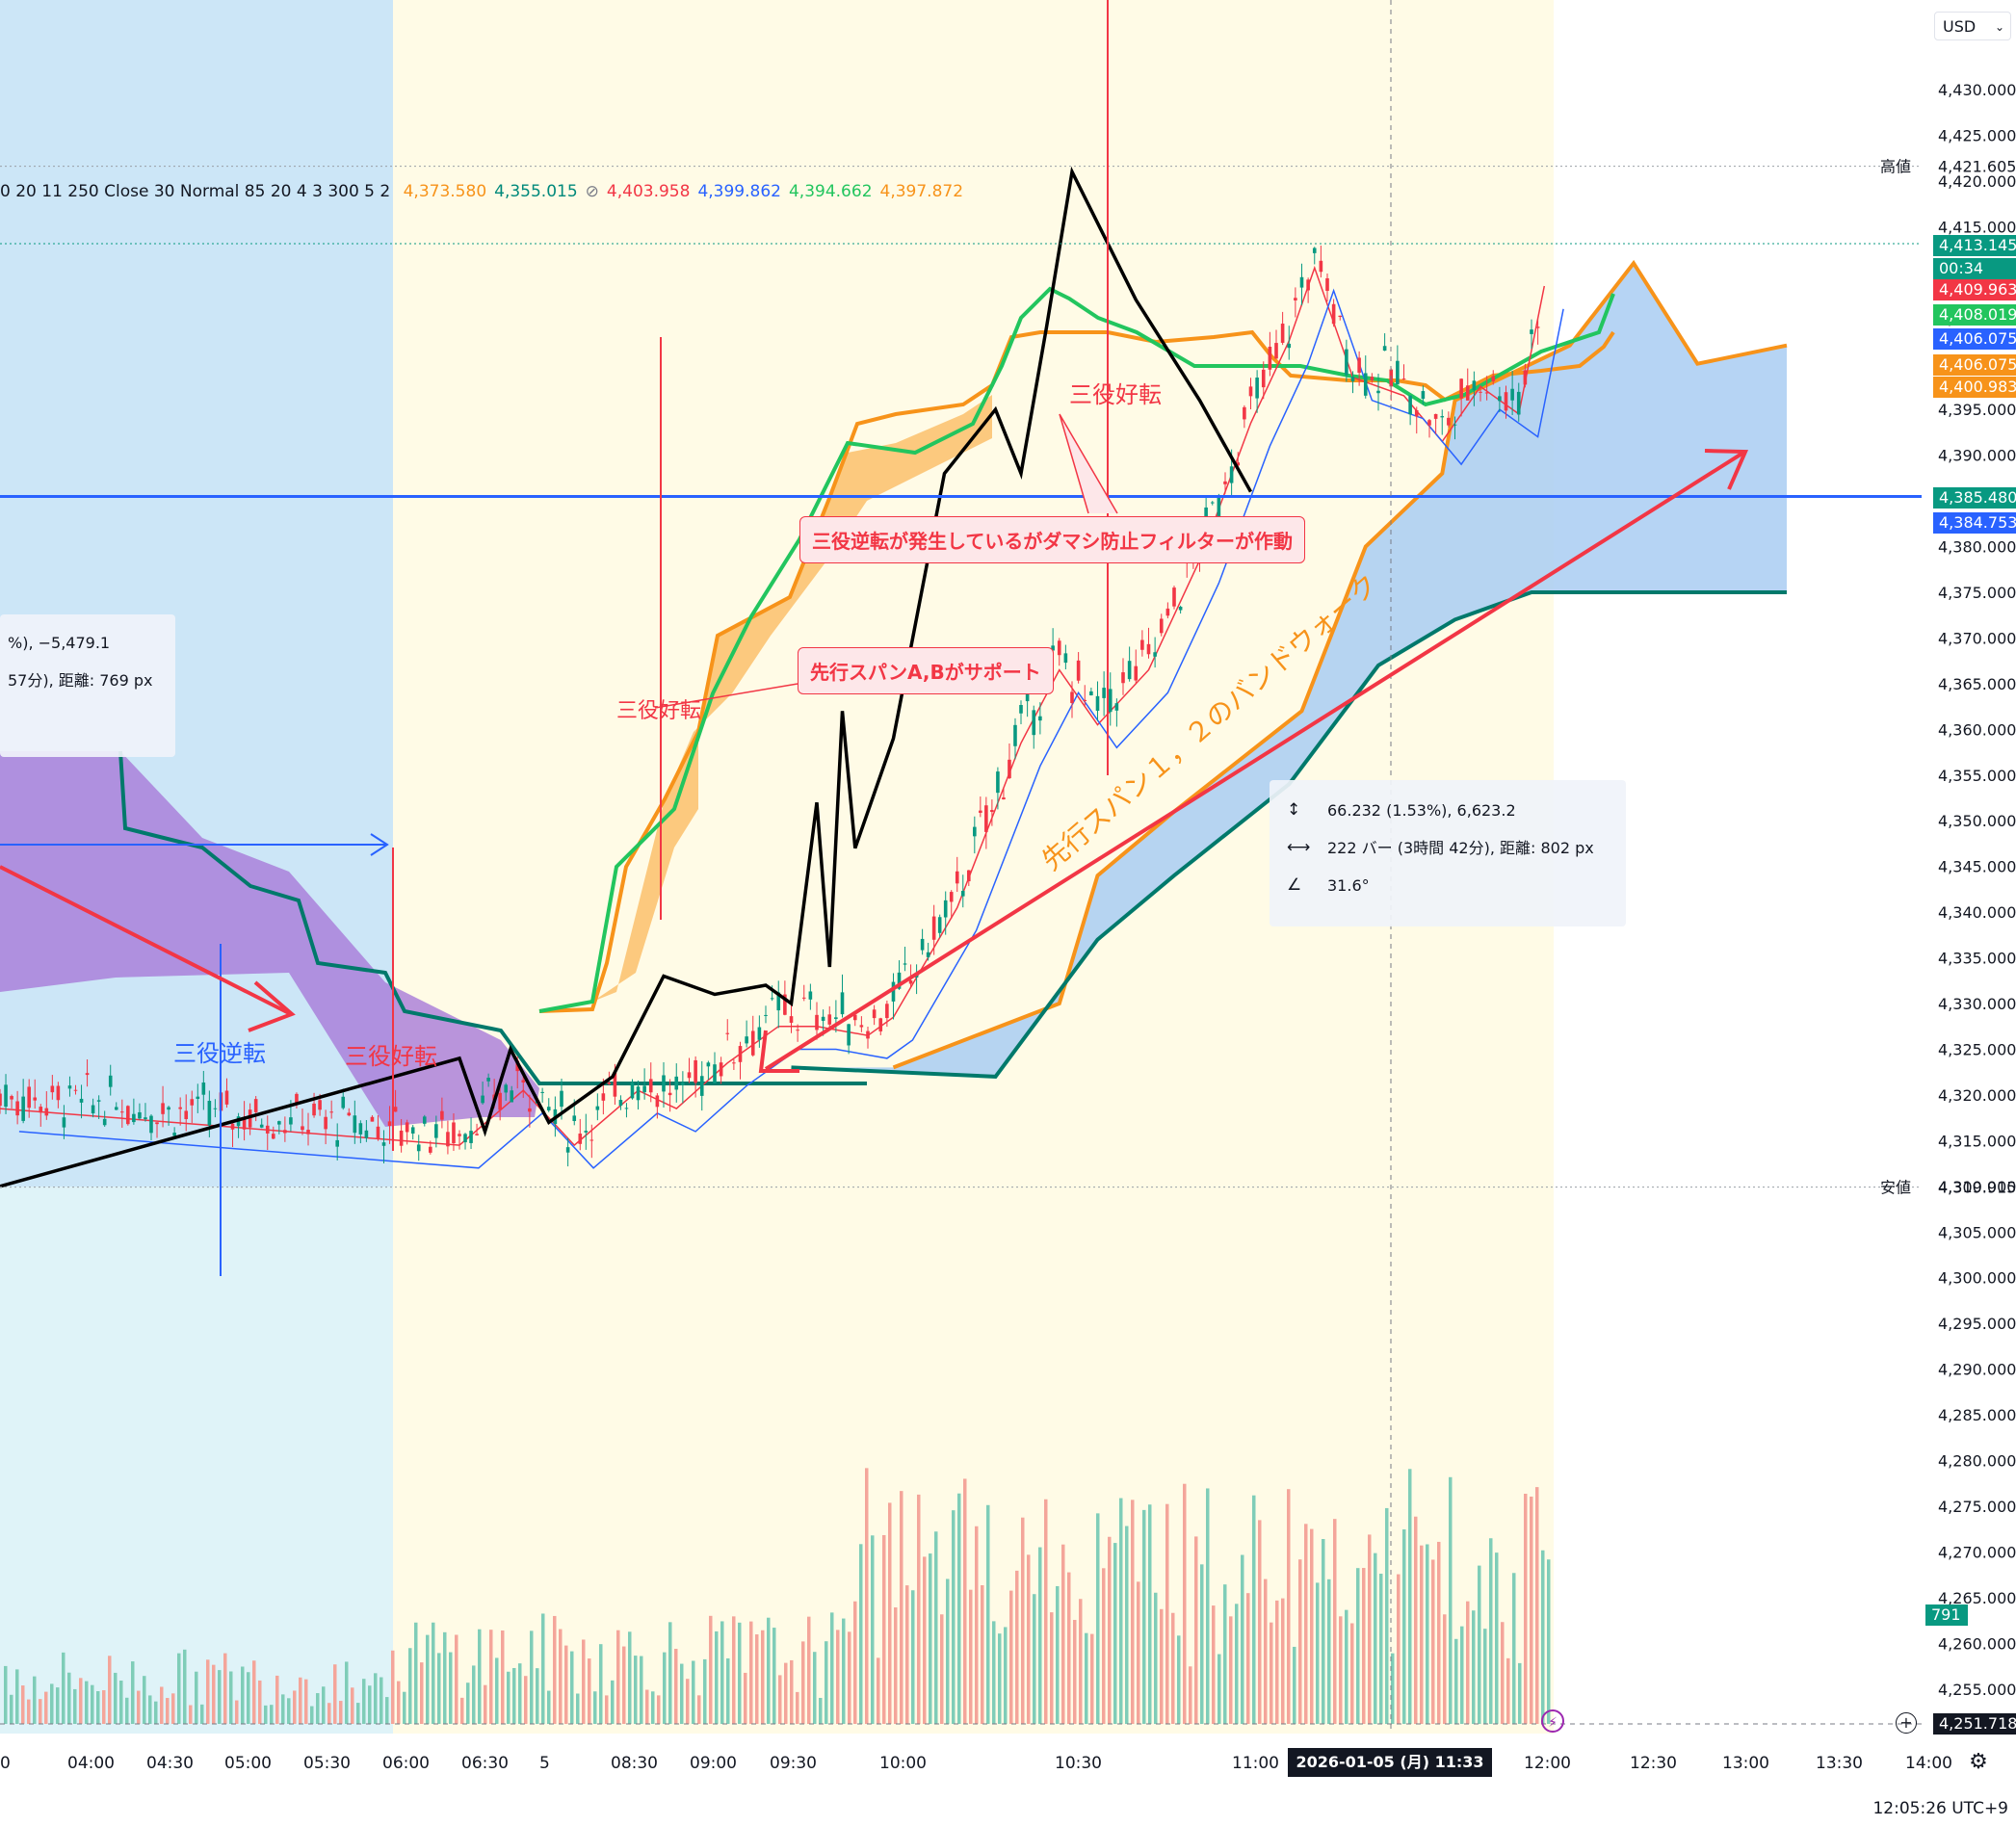  Describe the element at coordinates (1052, 539) in the screenshot. I see `note-fake-signal-filter: 三役逆転が発生しているがダマシ防止フィルターが作動` at that location.